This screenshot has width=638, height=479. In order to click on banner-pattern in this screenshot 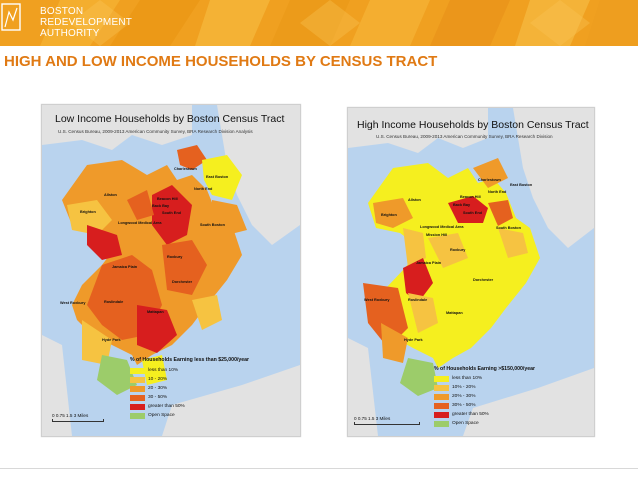, I will do `click(319, 23)`.